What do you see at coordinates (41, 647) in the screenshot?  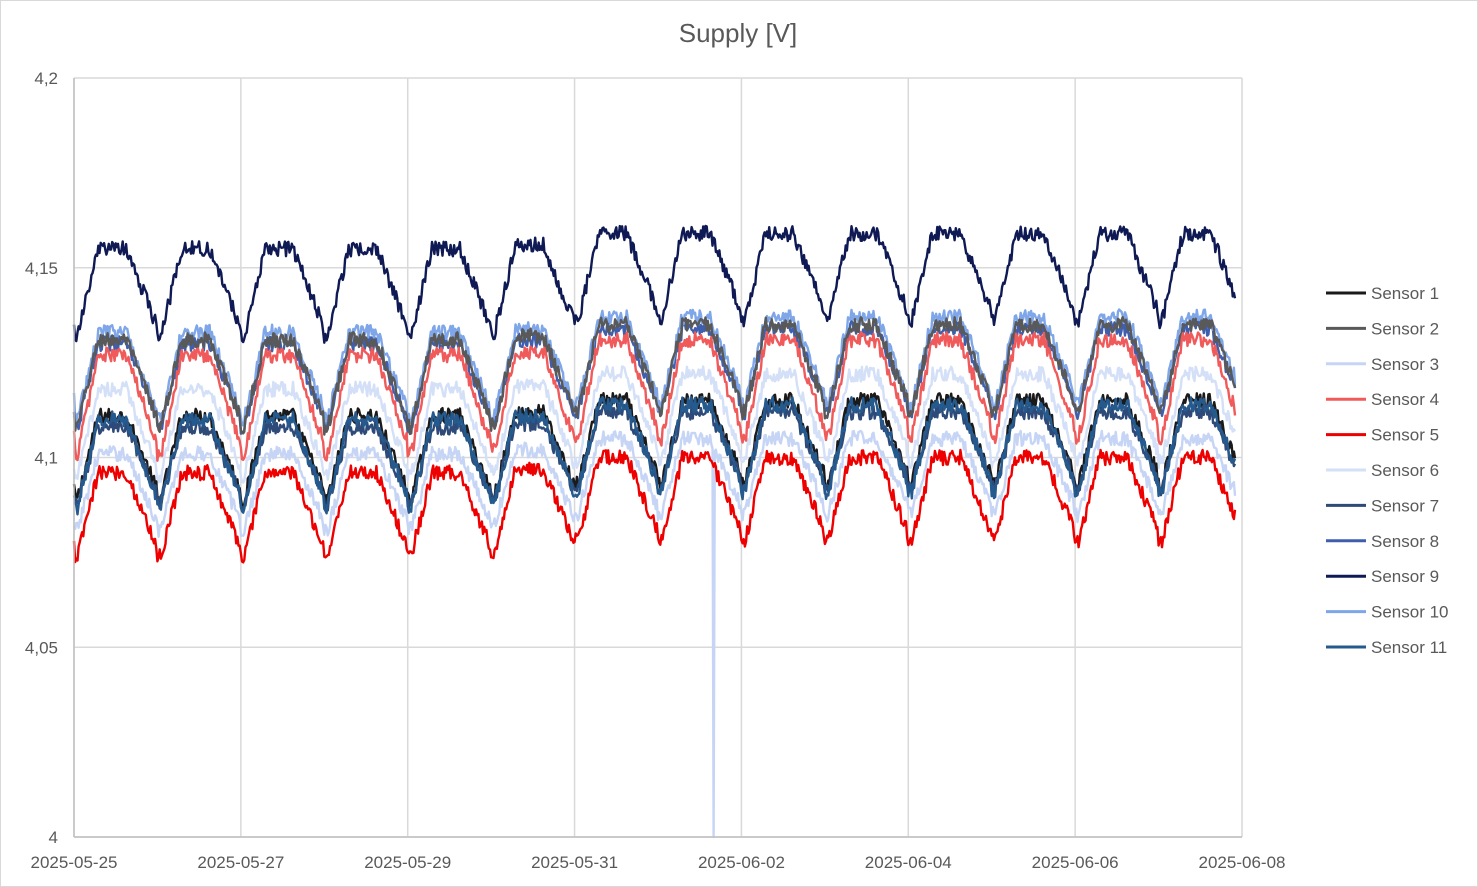 I see `y-tick-label: 4,05` at bounding box center [41, 647].